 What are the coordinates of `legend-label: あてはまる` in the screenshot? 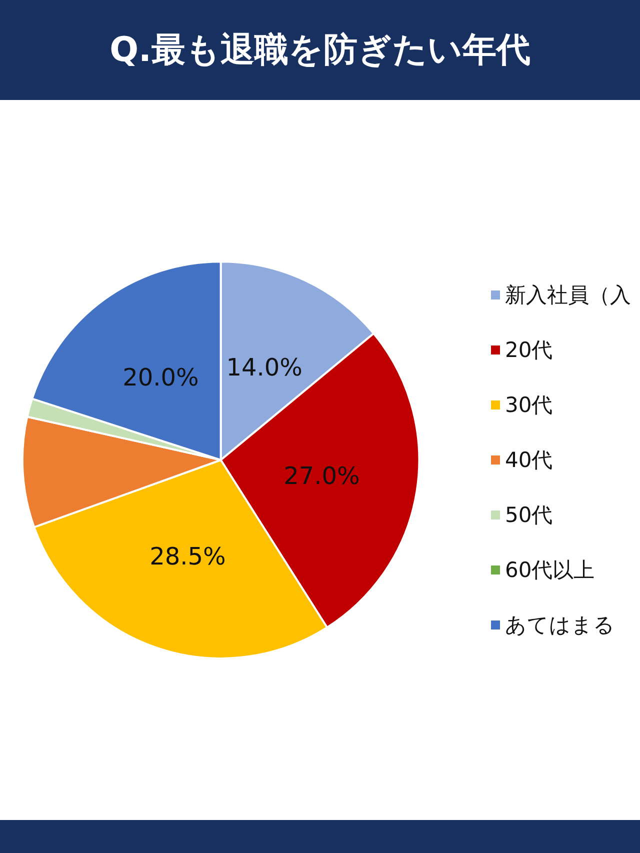 It's located at (560, 625).